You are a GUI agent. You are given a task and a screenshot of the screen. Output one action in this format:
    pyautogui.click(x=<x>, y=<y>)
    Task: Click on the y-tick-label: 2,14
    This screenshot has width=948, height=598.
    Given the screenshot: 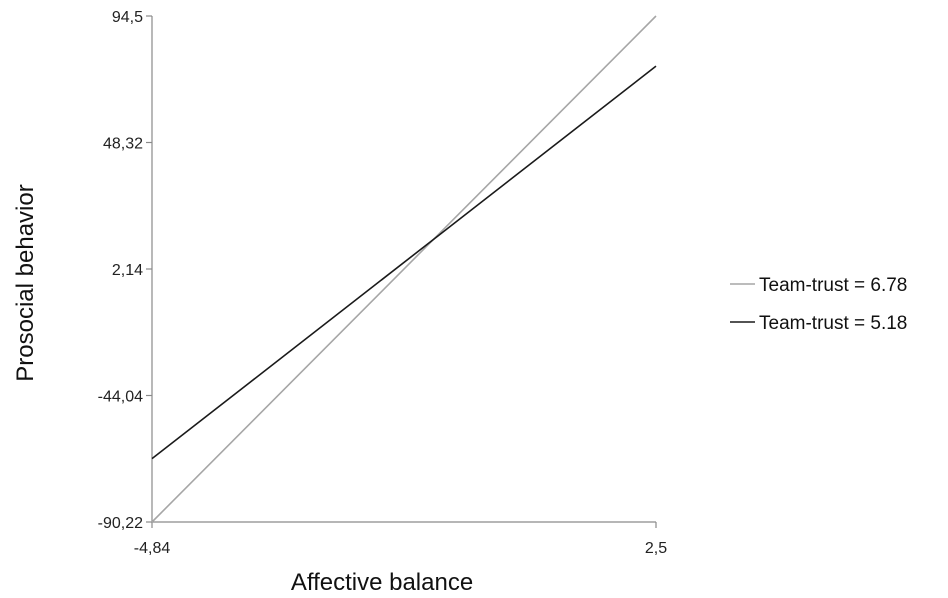 What is the action you would take?
    pyautogui.click(x=127, y=270)
    